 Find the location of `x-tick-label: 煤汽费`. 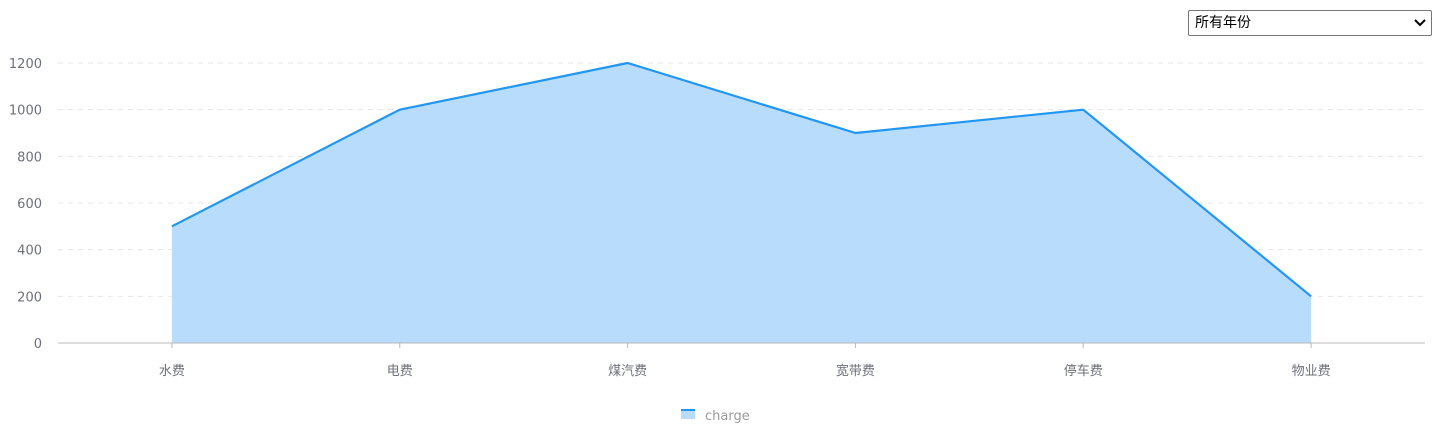

x-tick-label: 煤汽费 is located at coordinates (627, 371).